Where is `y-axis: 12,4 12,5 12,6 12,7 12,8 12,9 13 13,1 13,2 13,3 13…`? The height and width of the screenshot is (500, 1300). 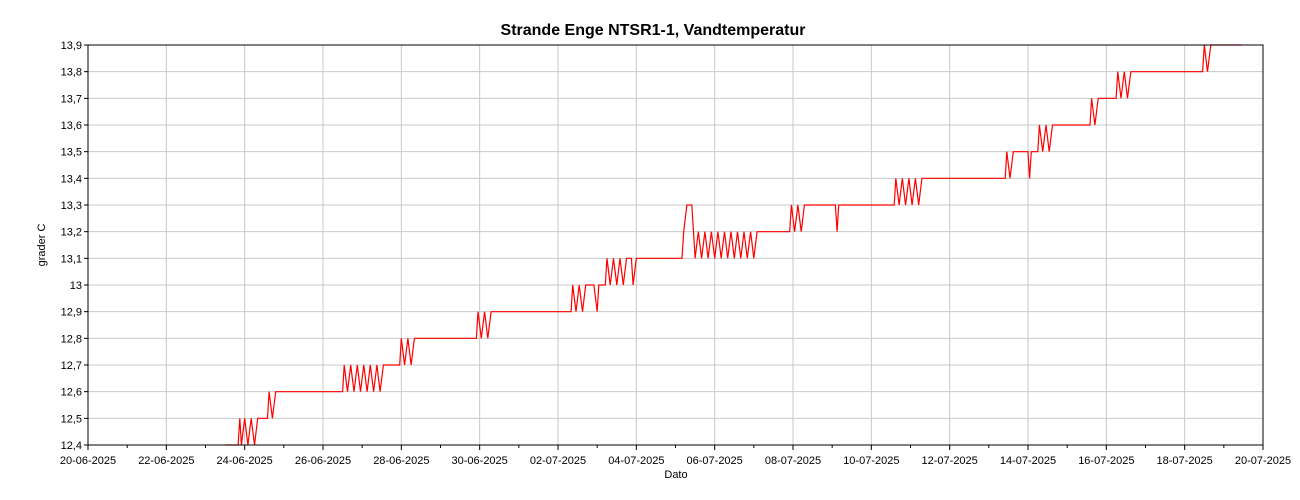
y-axis: 12,4 12,5 12,6 12,7 12,8 12,9 13 13,1 13,2 13,3 13… is located at coordinates (74, 246).